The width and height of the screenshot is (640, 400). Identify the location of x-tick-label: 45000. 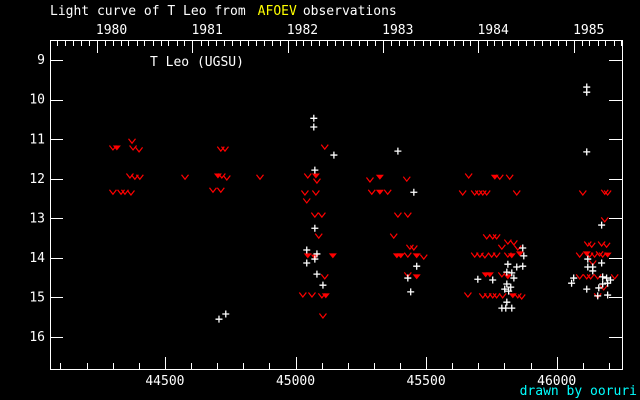
(295, 381).